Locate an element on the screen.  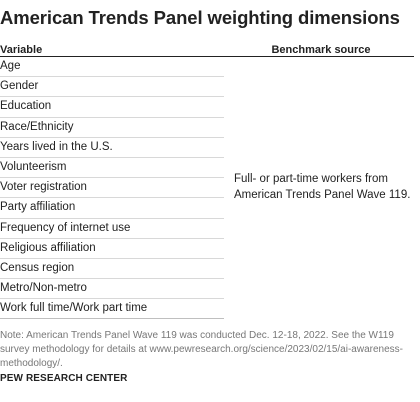
table-row: Race/Ethnicity is located at coordinates (112, 128).